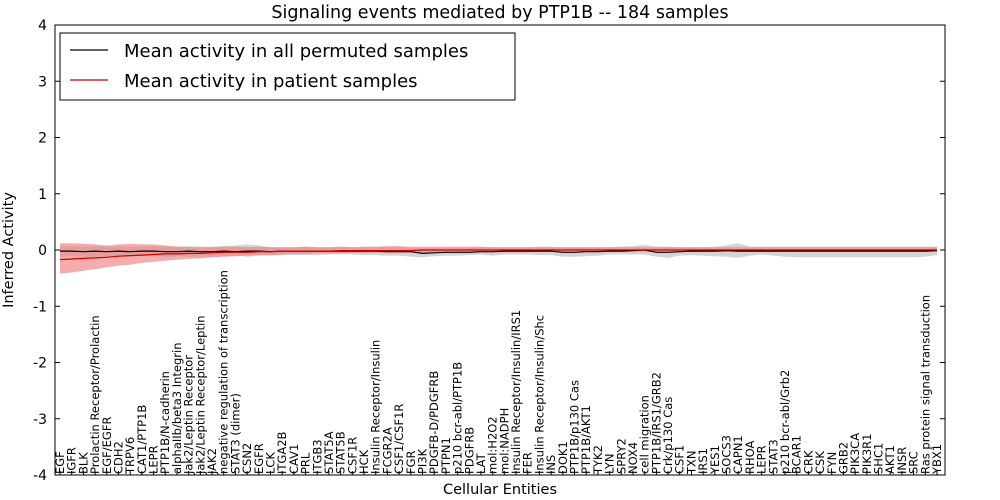  I want to click on entity-label: alphaIIb/beta3 Integrin, so click(177, 408).